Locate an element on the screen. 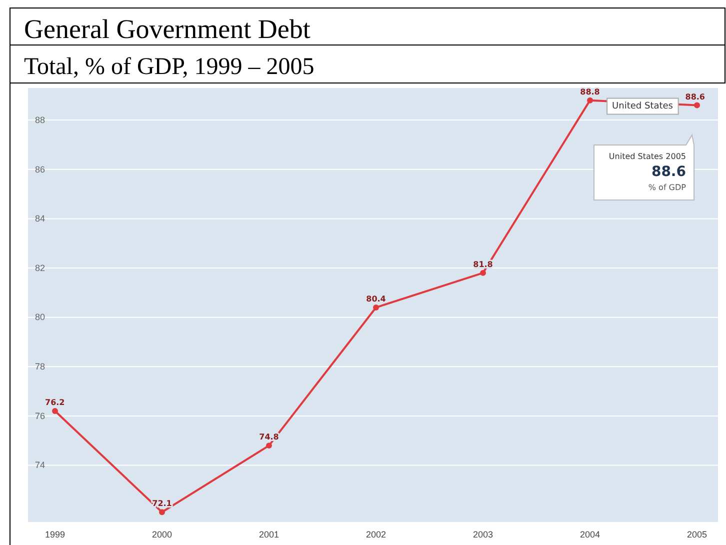 This screenshot has height=545, width=726. y-tick-label: 86 is located at coordinates (39, 169).